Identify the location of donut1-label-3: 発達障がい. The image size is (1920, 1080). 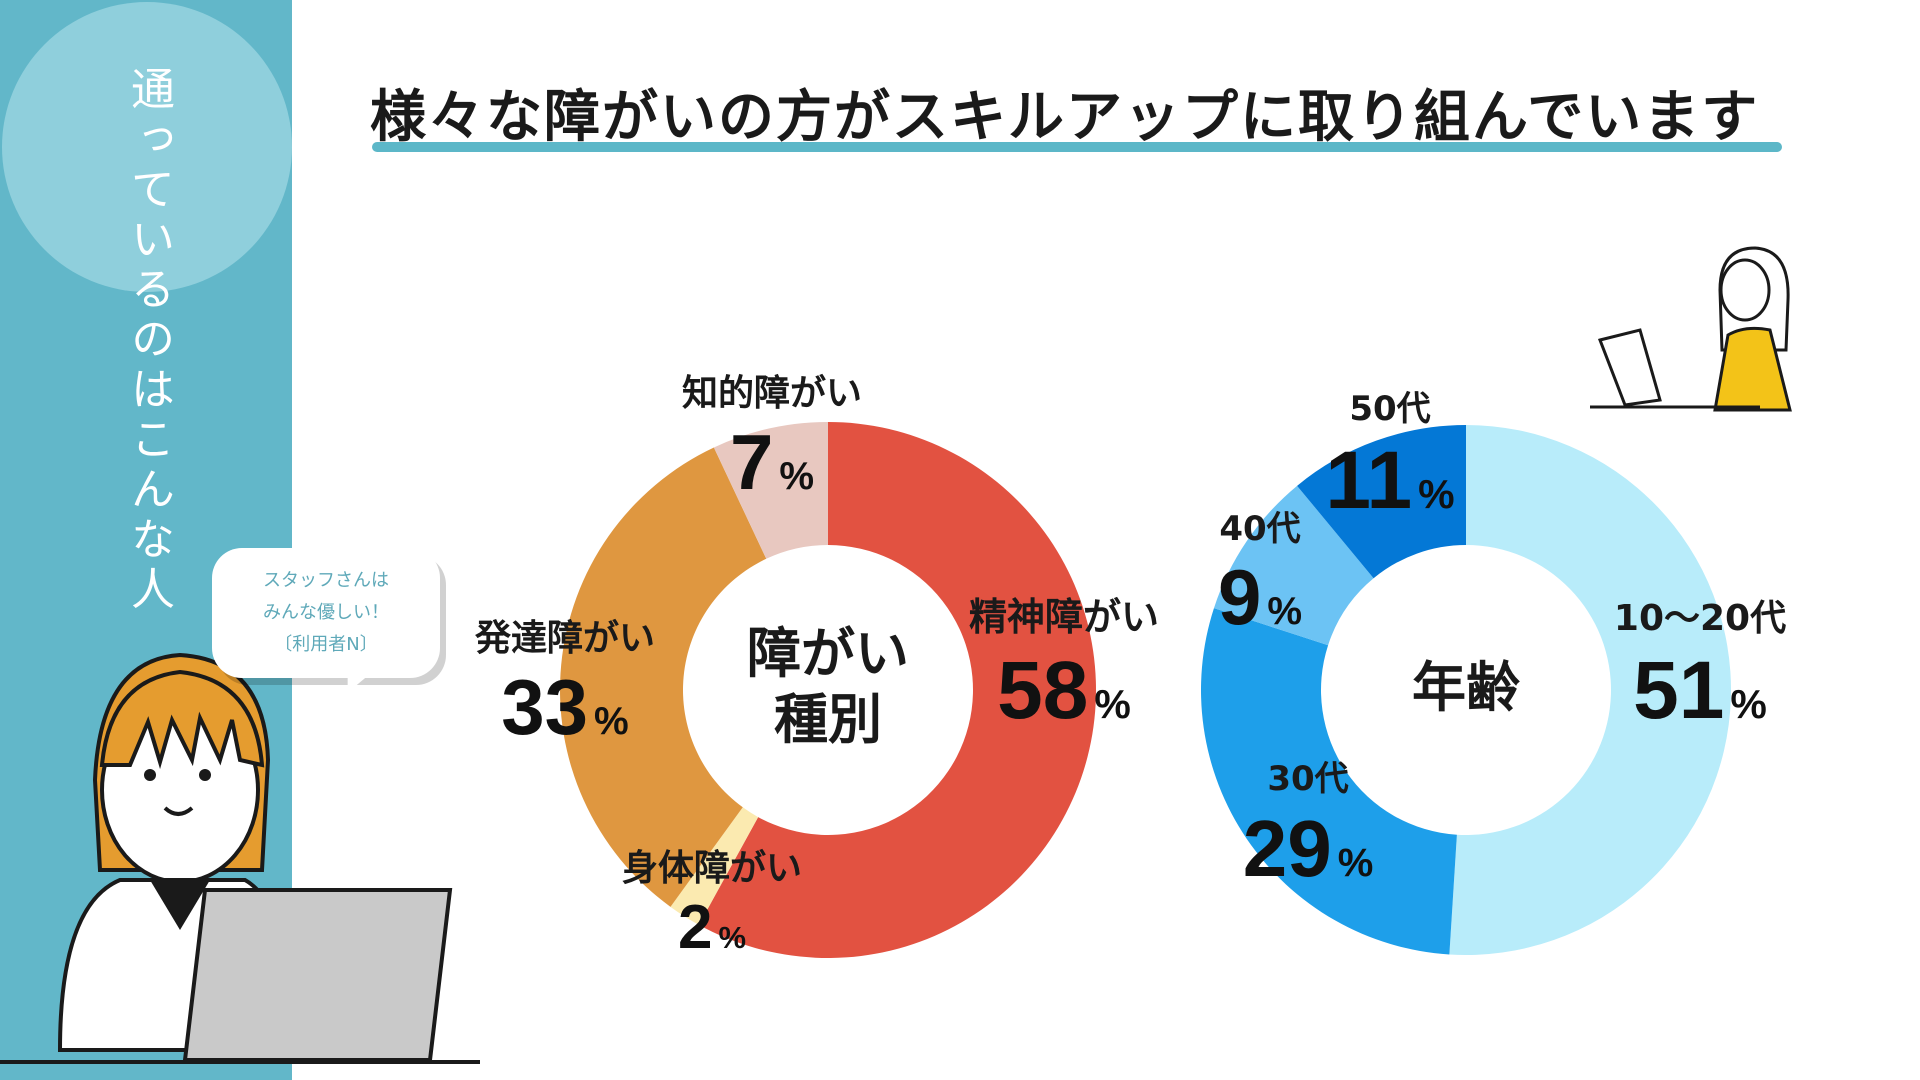
(565, 638).